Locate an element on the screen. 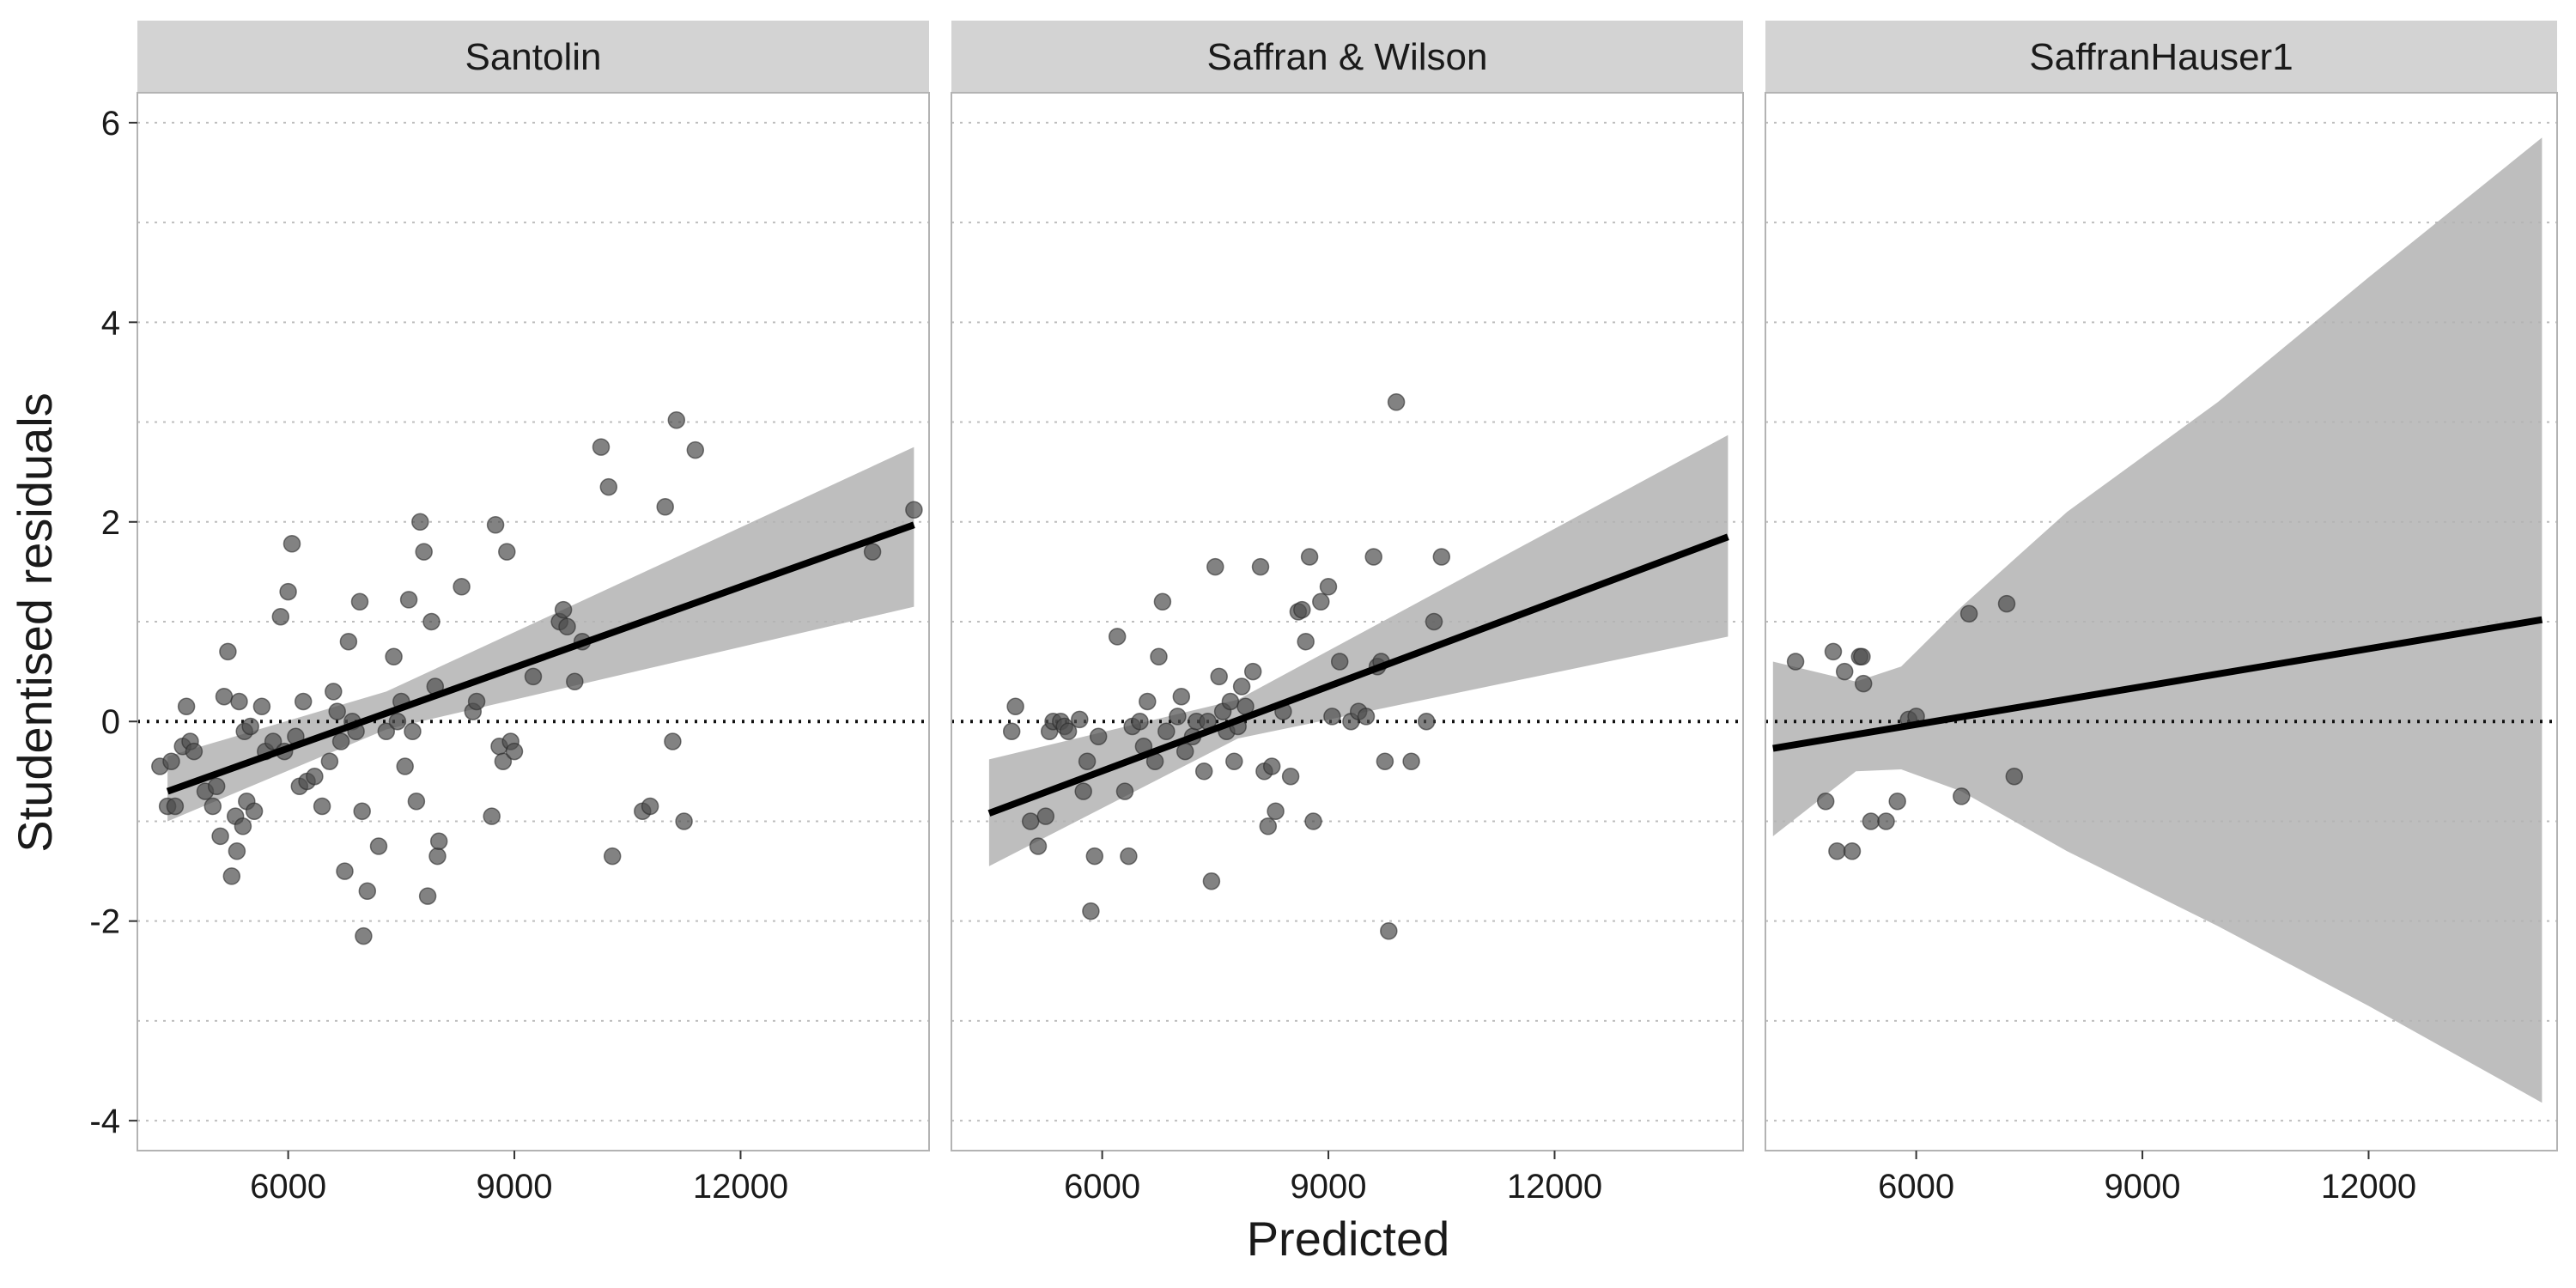 Image resolution: width=2576 pixels, height=1288 pixels. facet-title: Santolin is located at coordinates (533, 57).